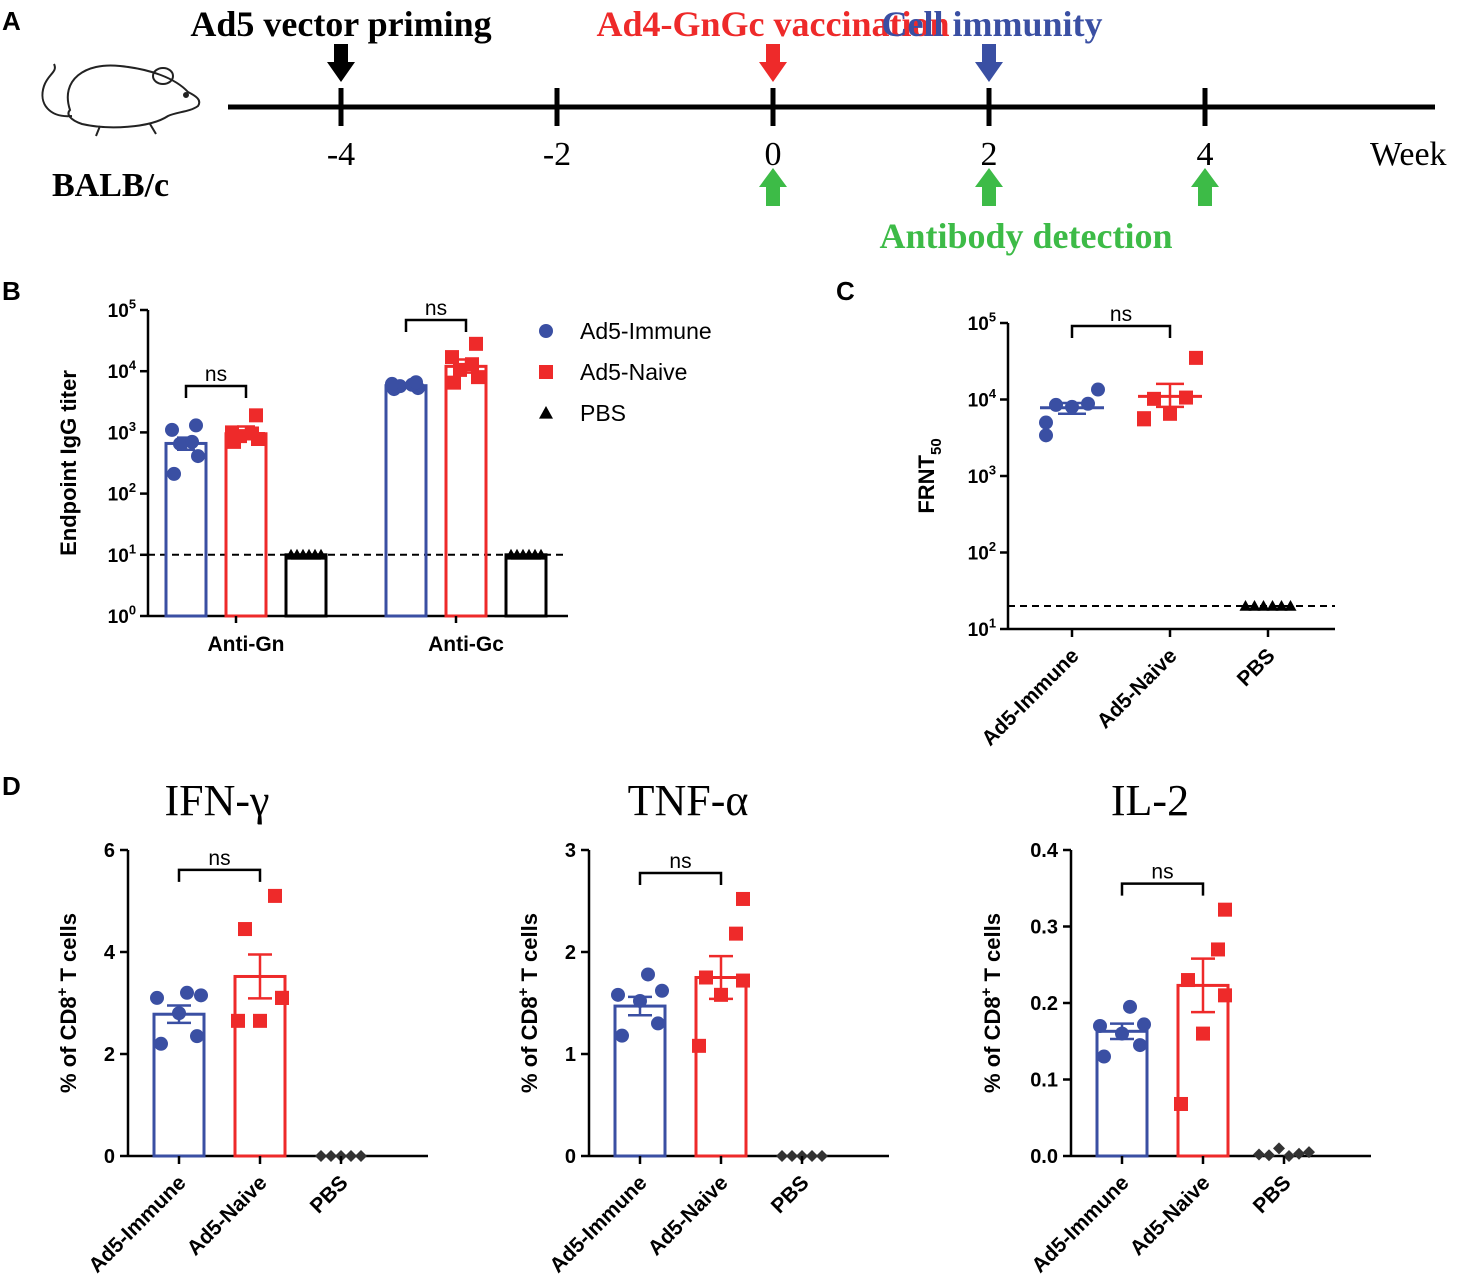 Image resolution: width=1458 pixels, height=1288 pixels. I want to click on bar-ad5-naive, so click(466, 491).